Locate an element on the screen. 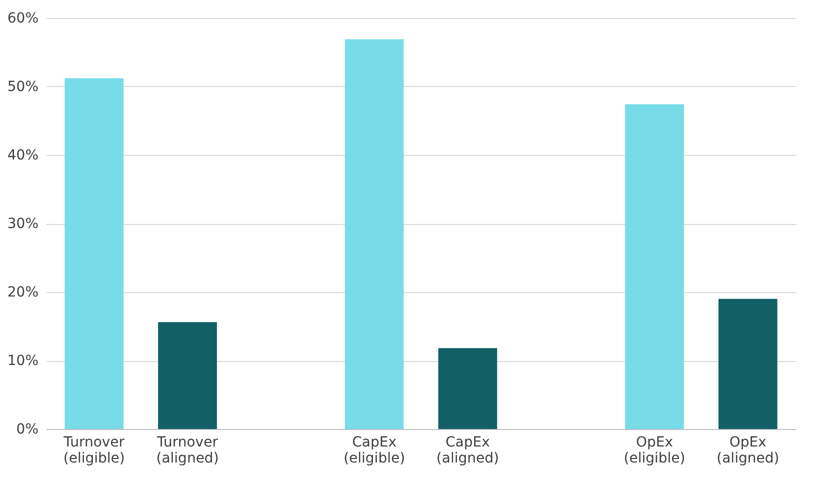  x-tick-label: OpEx (eligible) is located at coordinates (655, 450).